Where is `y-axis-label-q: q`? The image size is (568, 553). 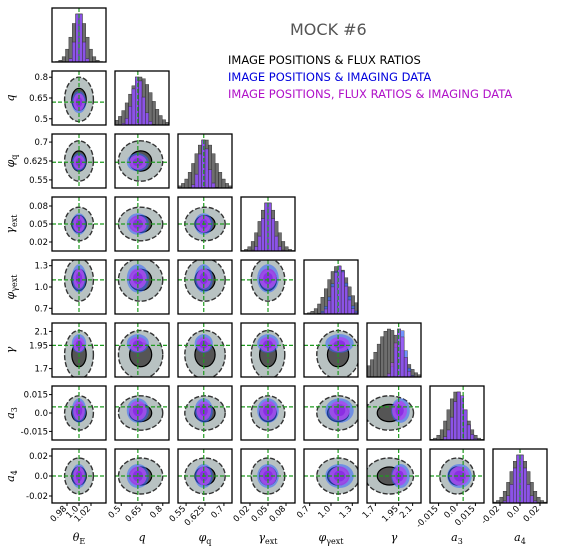
y-axis-label-q: q is located at coordinates (10, 97).